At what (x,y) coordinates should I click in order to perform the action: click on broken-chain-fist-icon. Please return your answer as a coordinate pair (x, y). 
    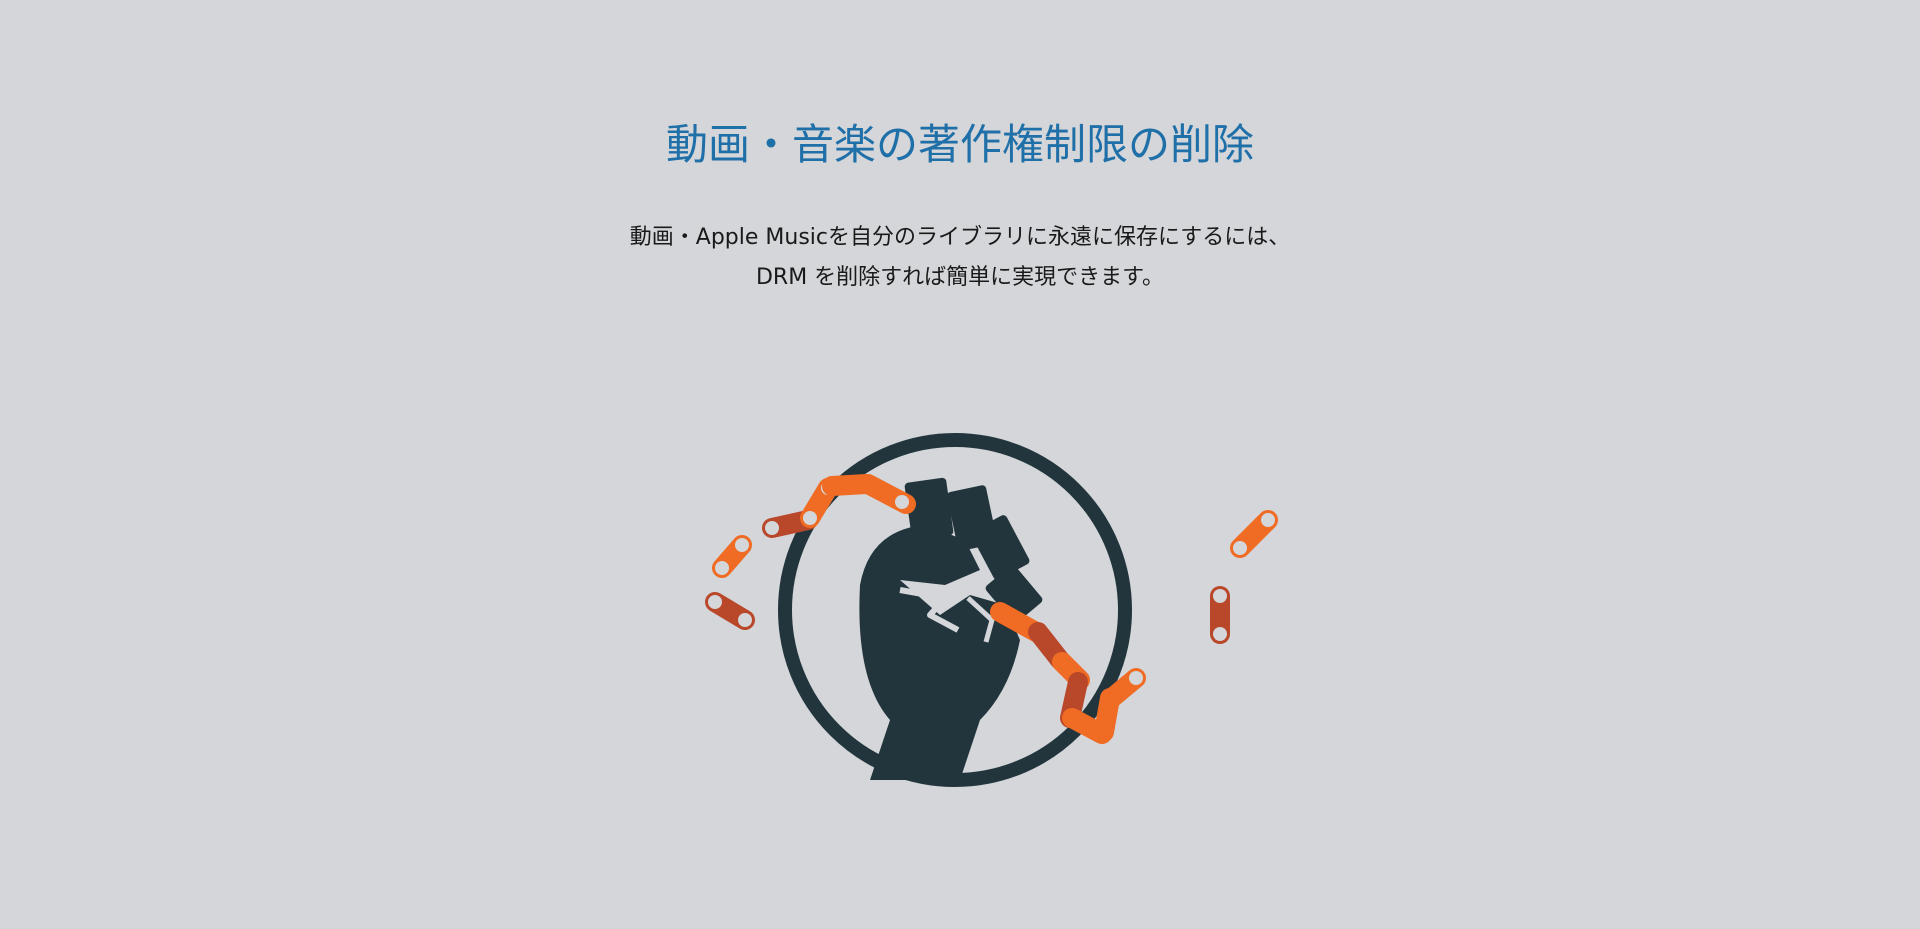
    Looking at the image, I should click on (991, 610).